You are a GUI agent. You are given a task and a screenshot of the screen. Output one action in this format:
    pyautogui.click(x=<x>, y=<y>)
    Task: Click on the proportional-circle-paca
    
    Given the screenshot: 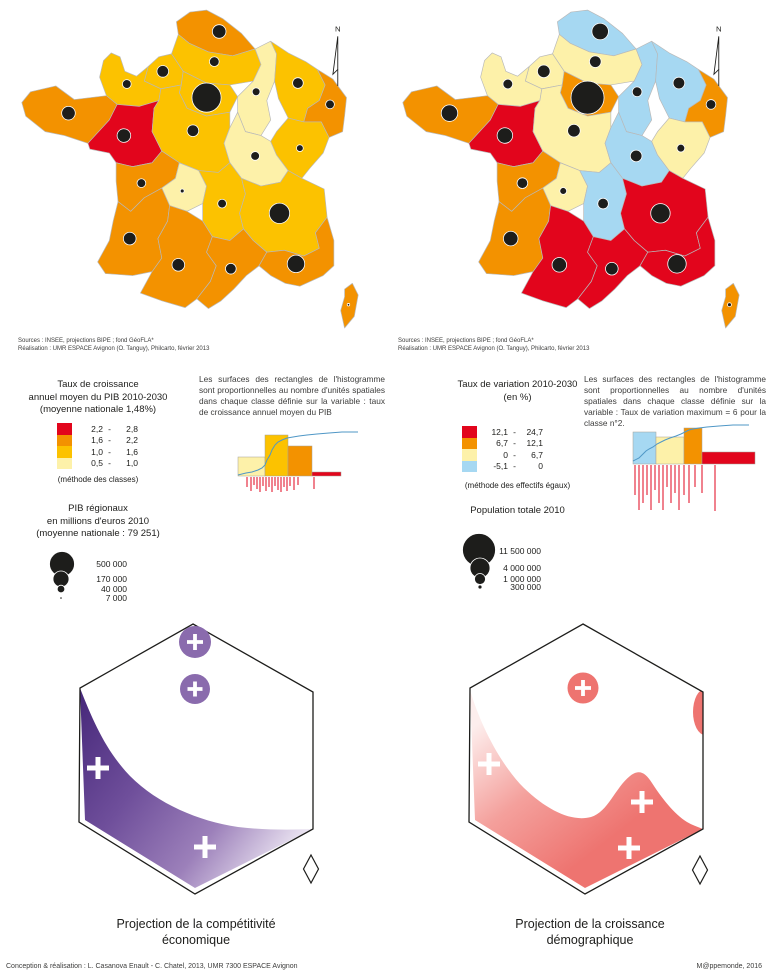 What is the action you would take?
    pyautogui.click(x=677, y=264)
    